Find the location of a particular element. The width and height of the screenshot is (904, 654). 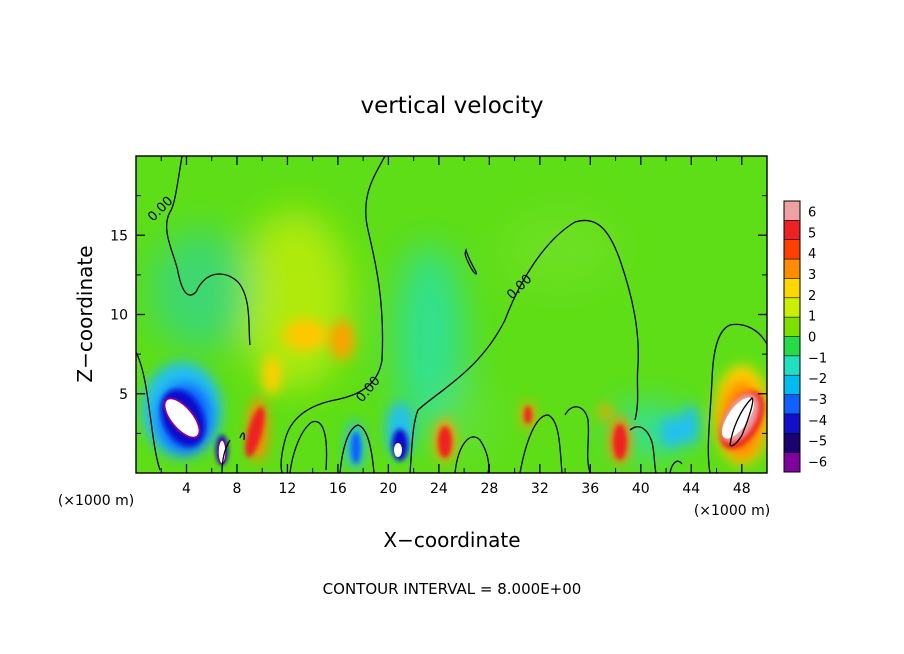

x-tick-label: 20 is located at coordinates (388, 489).